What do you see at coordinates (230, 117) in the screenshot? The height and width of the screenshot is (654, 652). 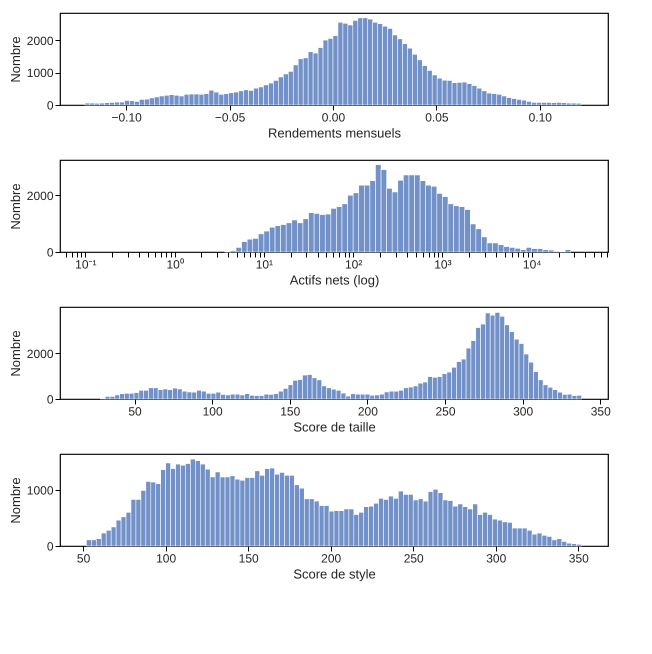 I see `x-tick-label: −0.05` at bounding box center [230, 117].